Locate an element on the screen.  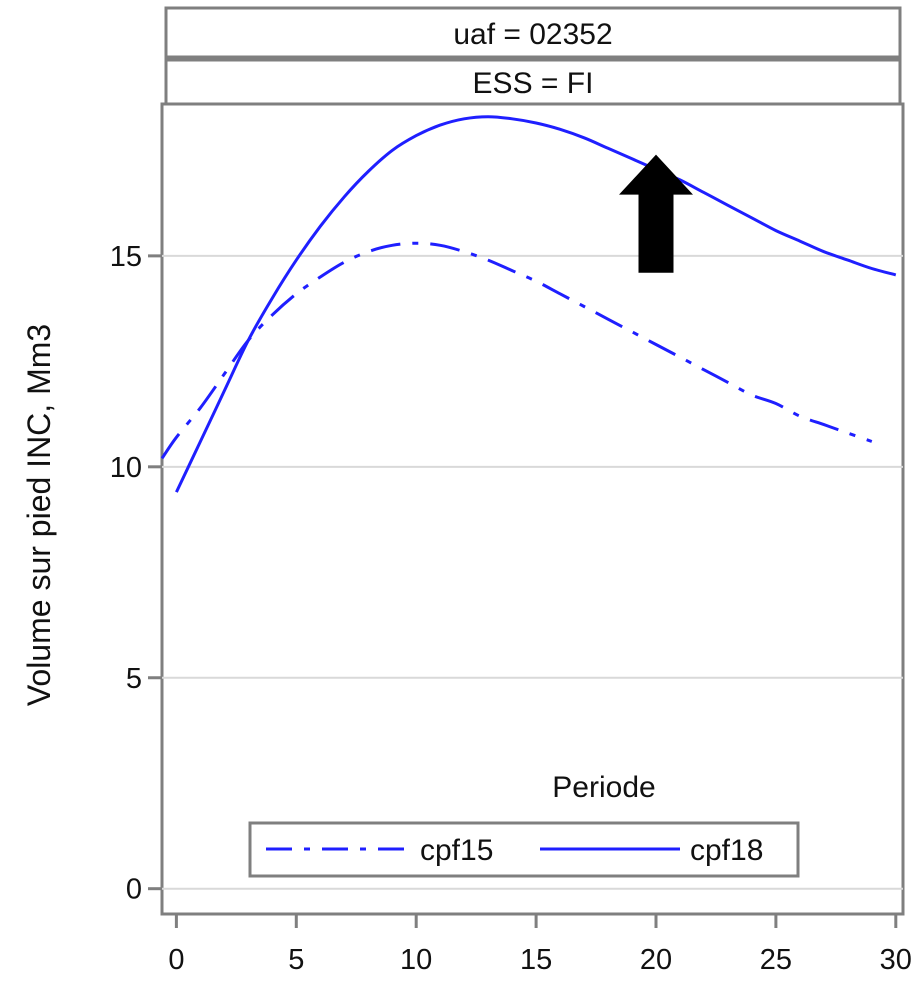
strip-bottom-label: ESS = FI is located at coordinates (533, 83).